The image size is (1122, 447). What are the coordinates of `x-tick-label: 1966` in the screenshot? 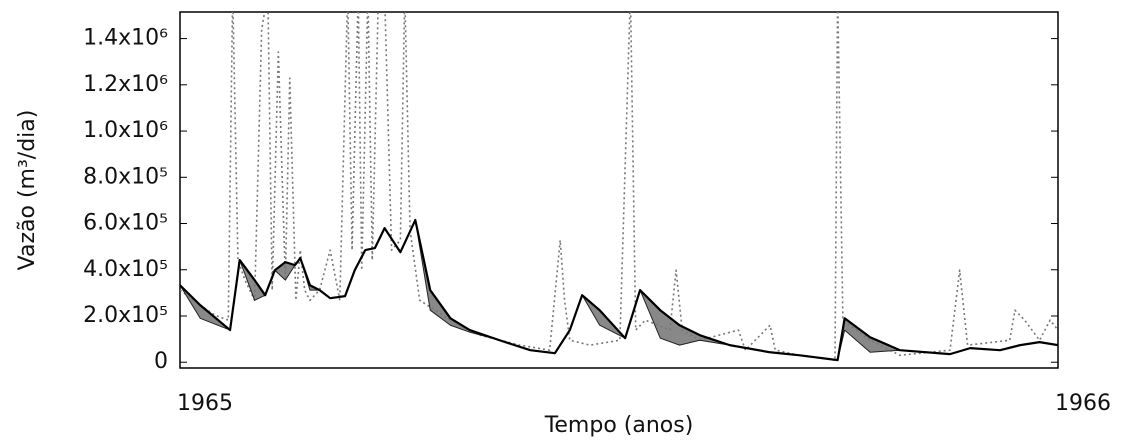 It's located at (1083, 403).